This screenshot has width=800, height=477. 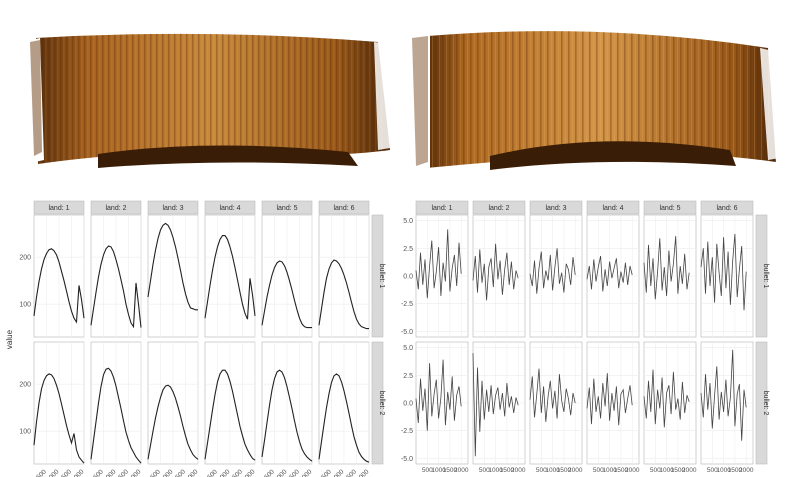 I want to click on facet-strip-label: land: 6, so click(x=343, y=208).